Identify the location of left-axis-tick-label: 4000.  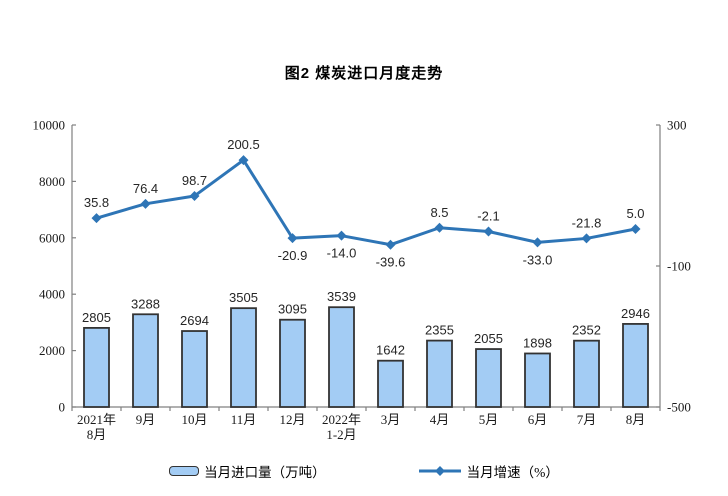
(52, 294).